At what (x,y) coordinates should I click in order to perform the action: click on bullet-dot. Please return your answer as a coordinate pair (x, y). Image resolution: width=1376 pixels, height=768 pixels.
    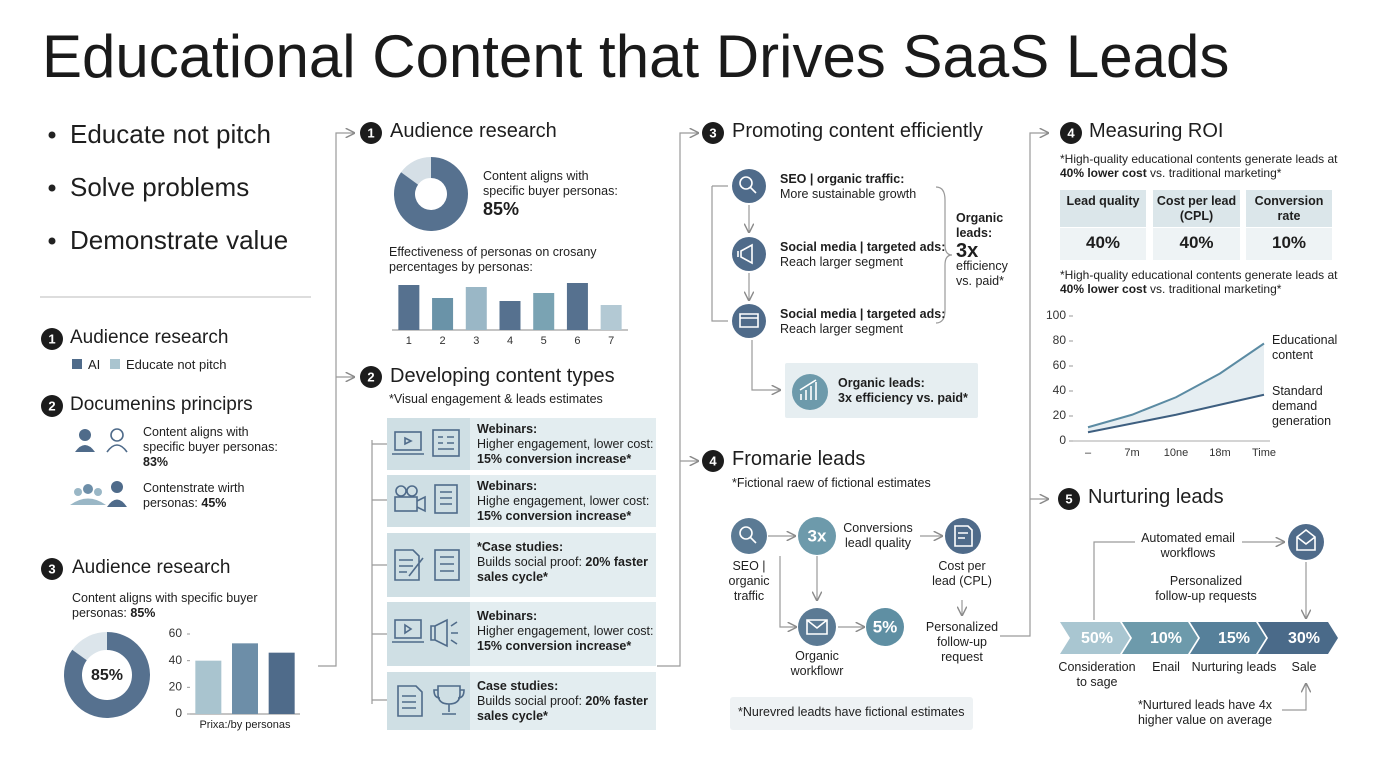
    Looking at the image, I should click on (52, 241).